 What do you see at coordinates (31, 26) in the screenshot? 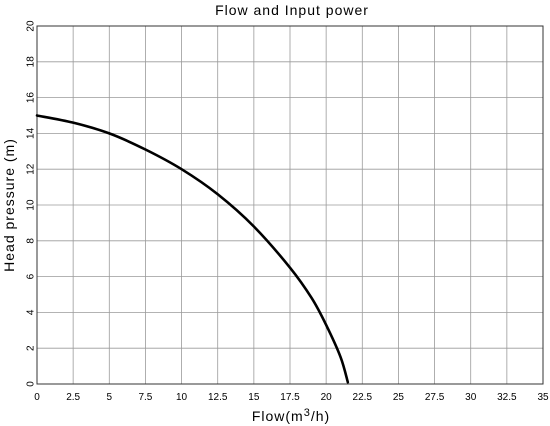
I see `y-tick-label-10: 20` at bounding box center [31, 26].